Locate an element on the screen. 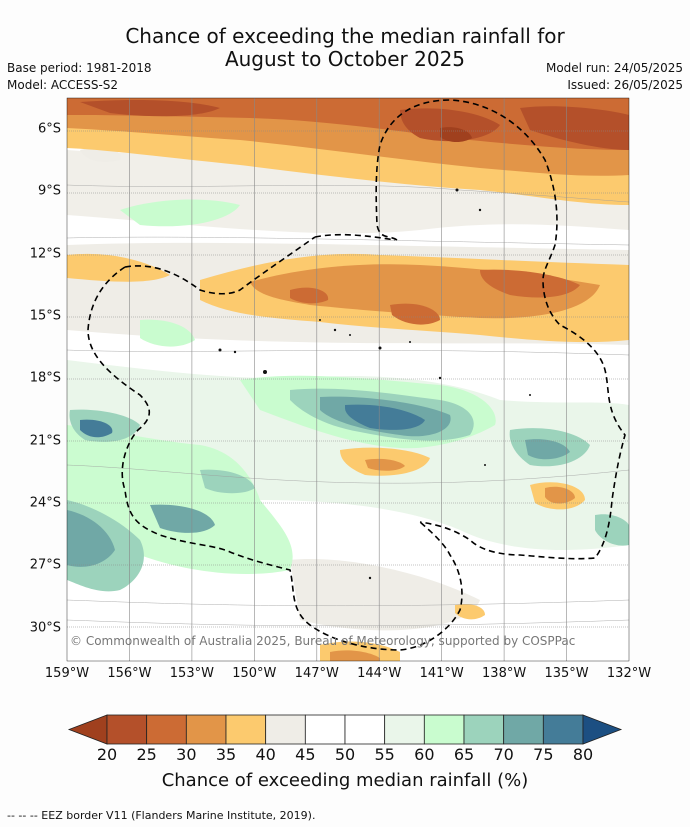  colorbar-tick-label: 55 is located at coordinates (384, 754).